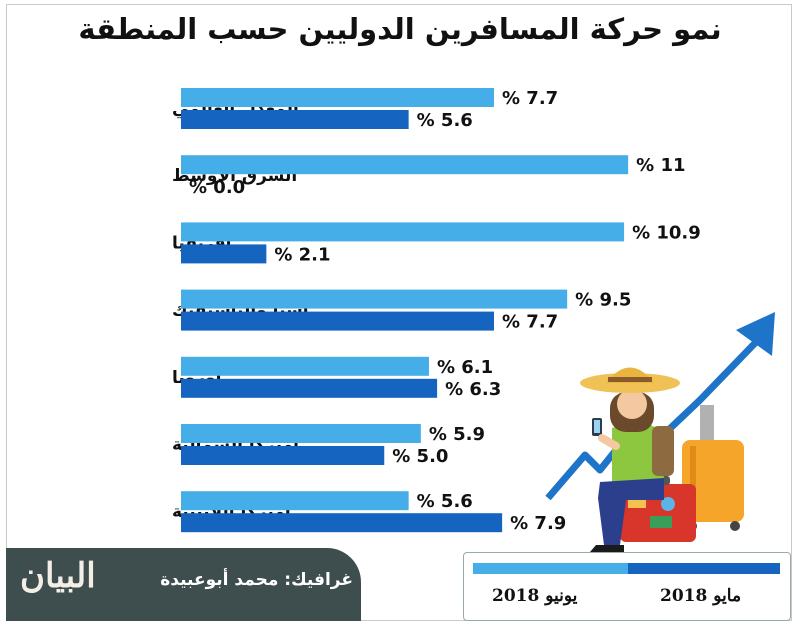  I want to click on legend-label-june: يونيو 2018, so click(535, 596).